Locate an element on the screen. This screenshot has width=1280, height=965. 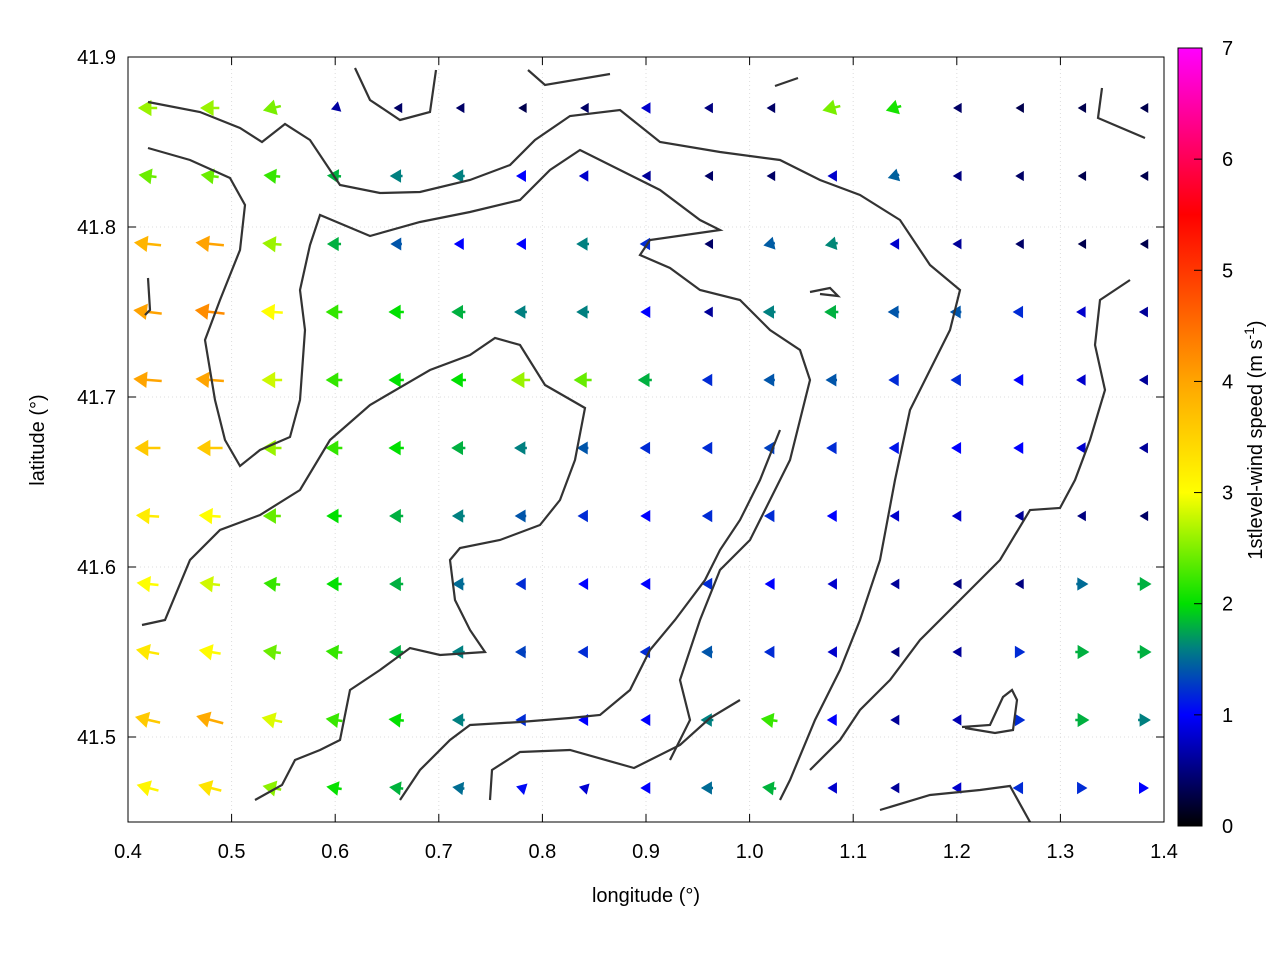
colorbar-tick-label: 3 is located at coordinates (1227, 494).